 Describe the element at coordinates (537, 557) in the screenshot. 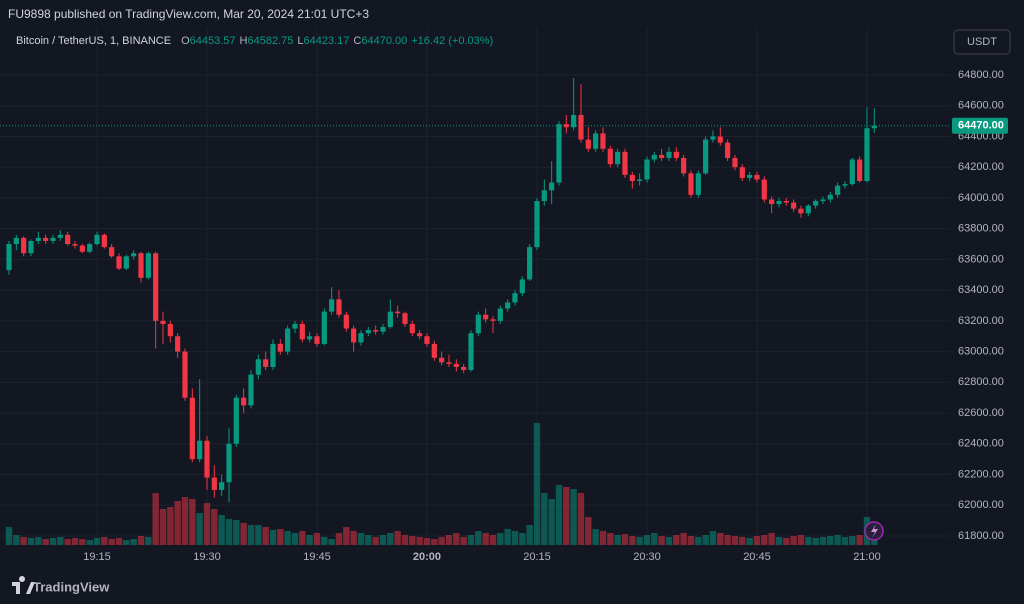

I see `x-tick-label: 20:15` at that location.